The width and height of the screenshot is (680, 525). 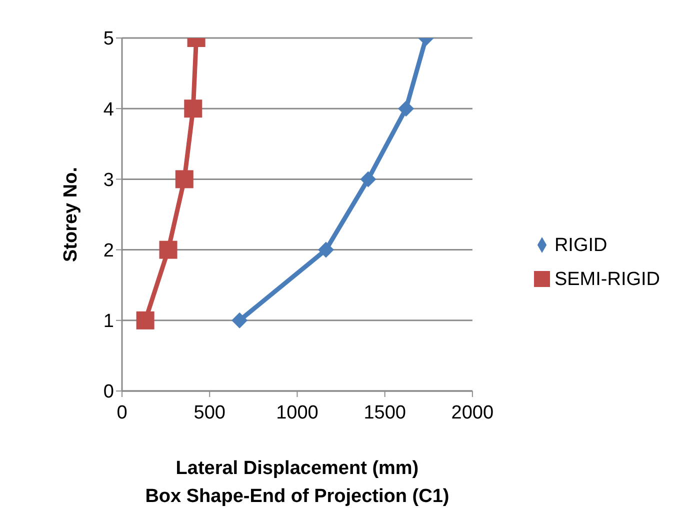 I want to click on y-tick-label: 3, so click(x=108, y=180).